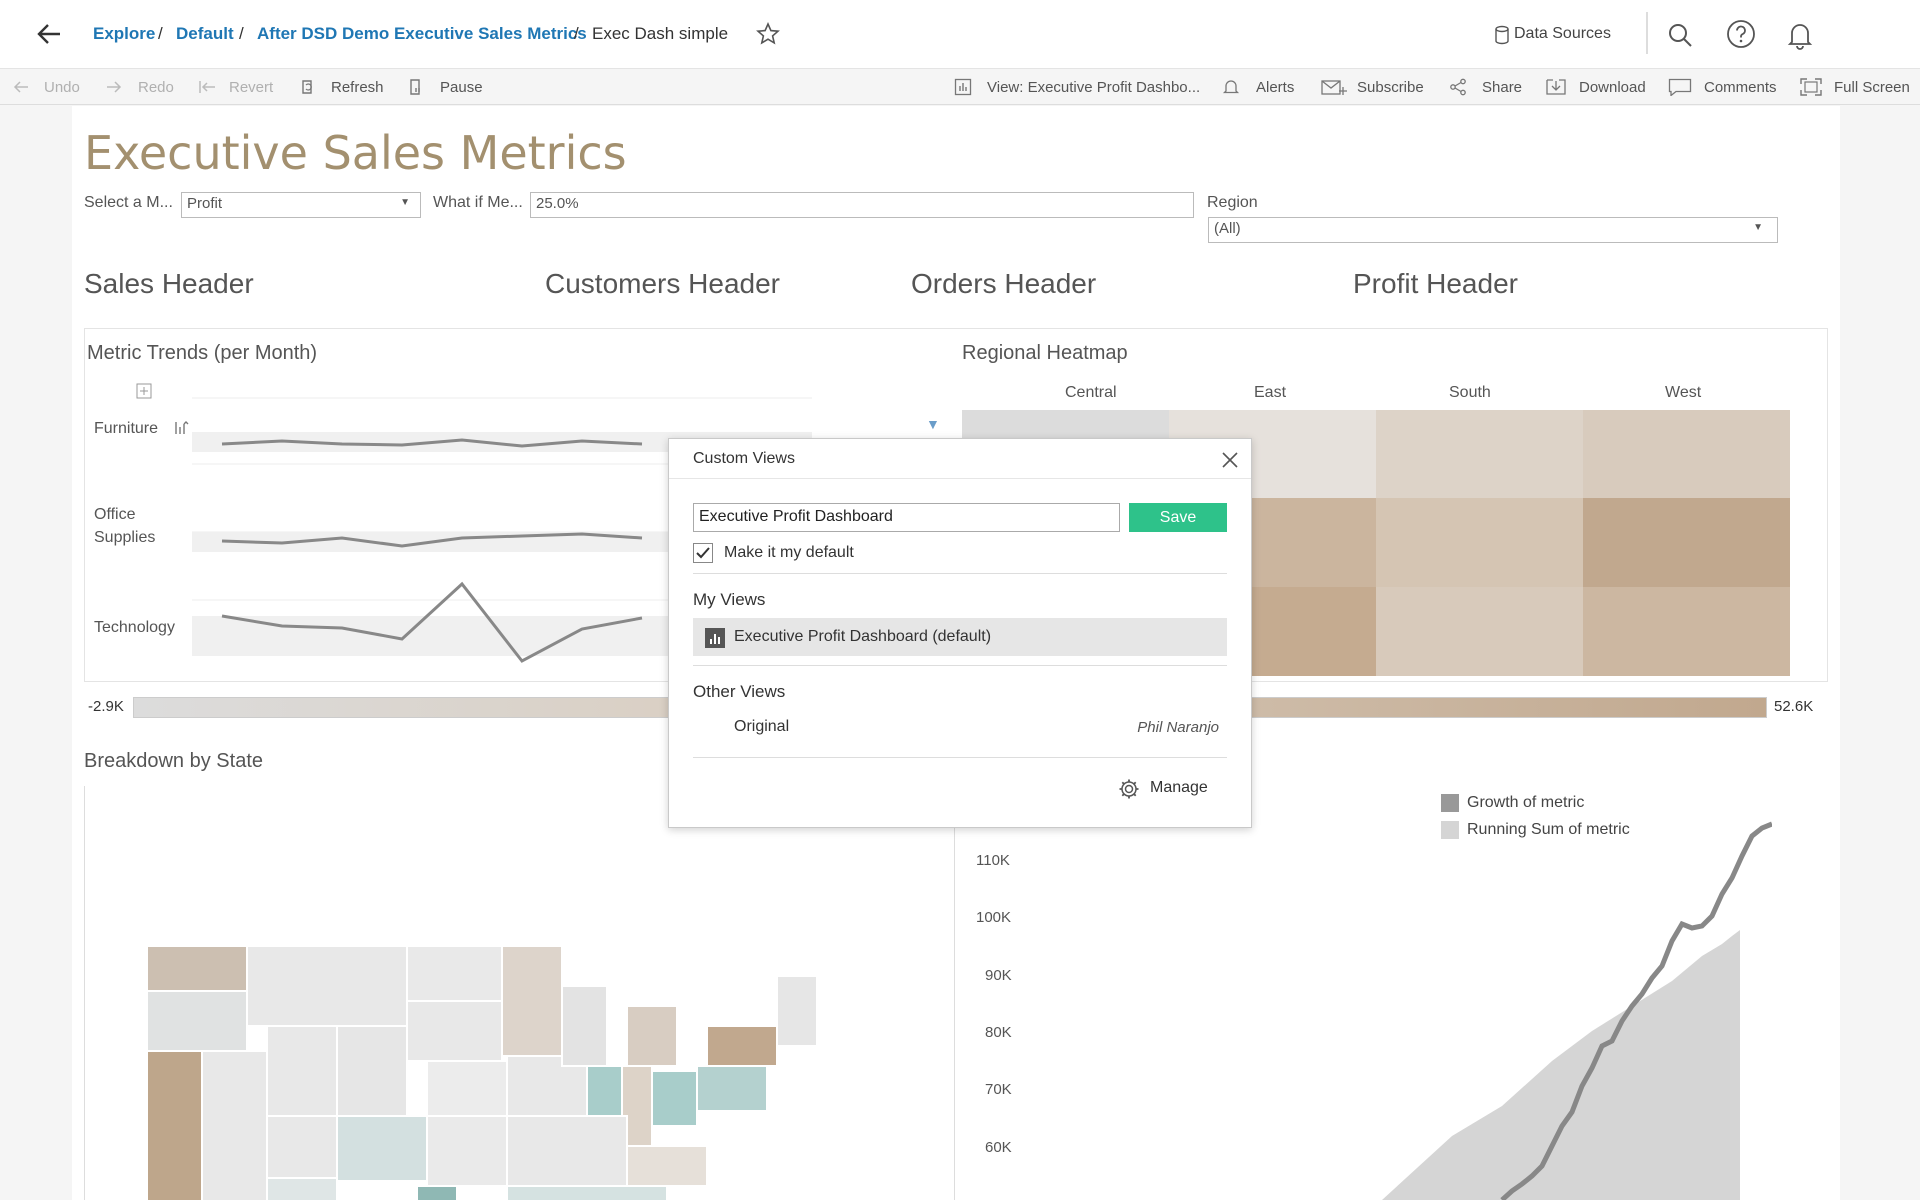 The height and width of the screenshot is (1200, 1920). What do you see at coordinates (301, 205) in the screenshot?
I see `metric-select: Profit ▼` at bounding box center [301, 205].